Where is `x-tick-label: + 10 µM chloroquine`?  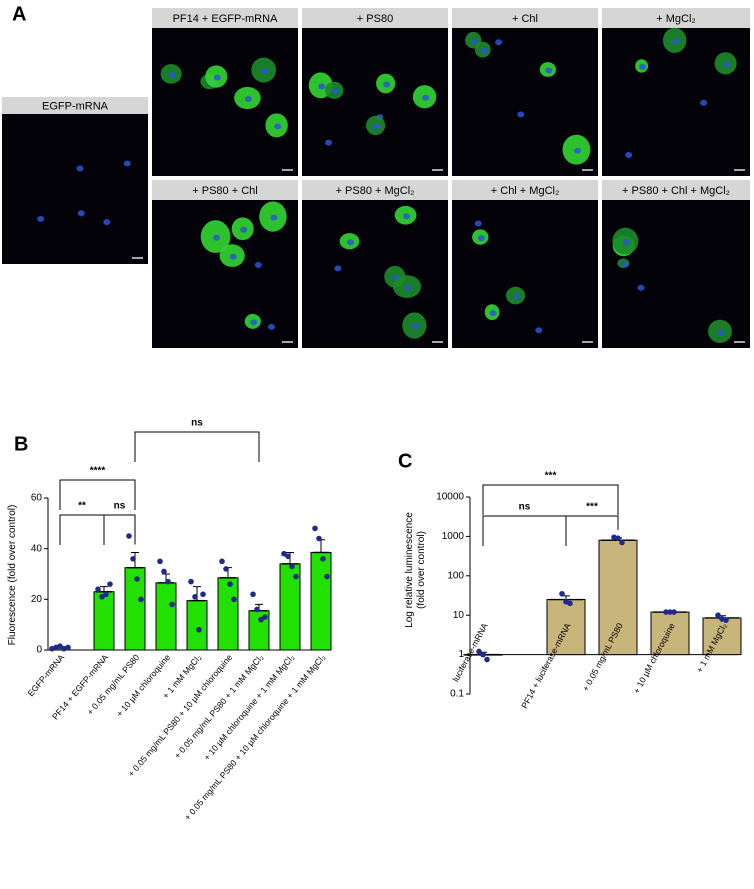 x-tick-label: + 10 µM chloroquine is located at coordinates (143, 685).